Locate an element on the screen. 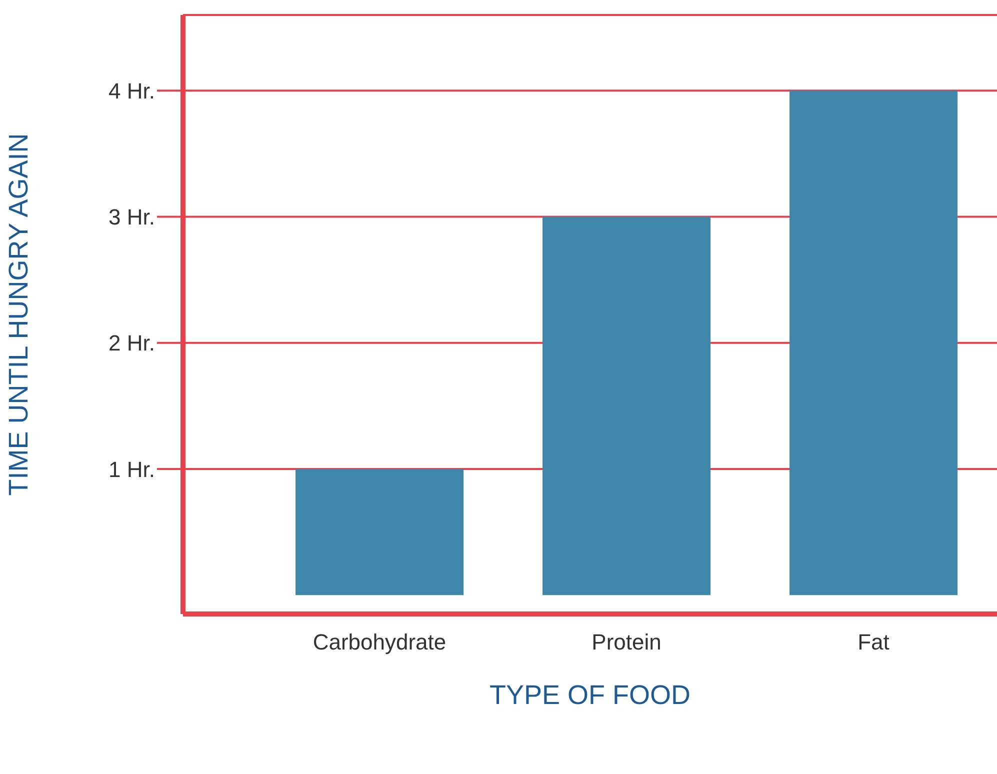 The image size is (997, 774). y-tick-label: 3 Hr. is located at coordinates (131, 217).